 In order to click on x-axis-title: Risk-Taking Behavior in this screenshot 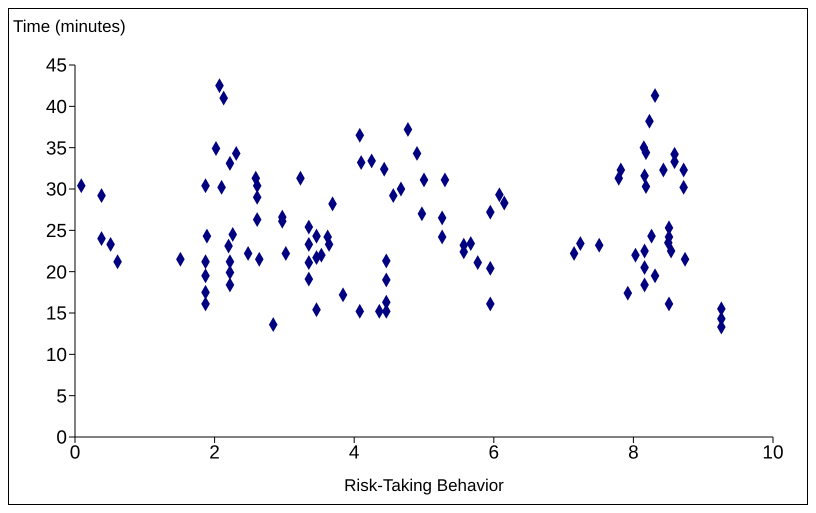, I will do `click(424, 485)`.